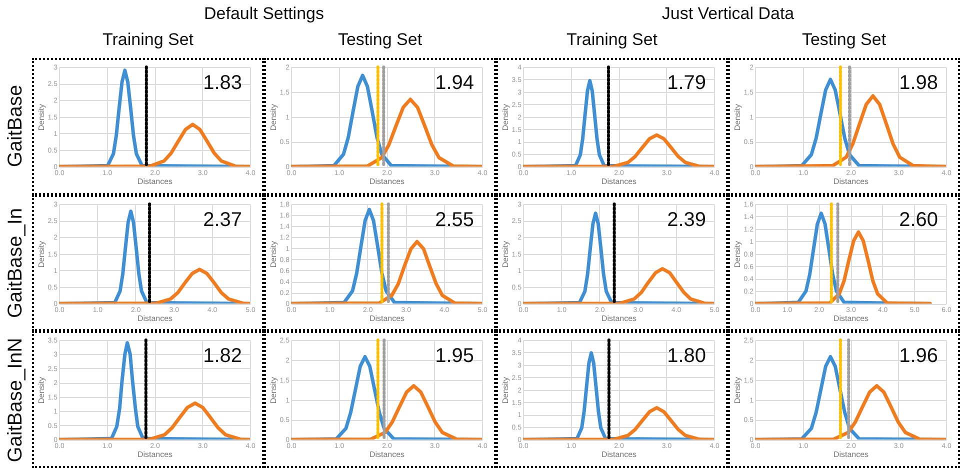  What do you see at coordinates (686, 219) in the screenshot?
I see `annotation: 2.39` at bounding box center [686, 219].